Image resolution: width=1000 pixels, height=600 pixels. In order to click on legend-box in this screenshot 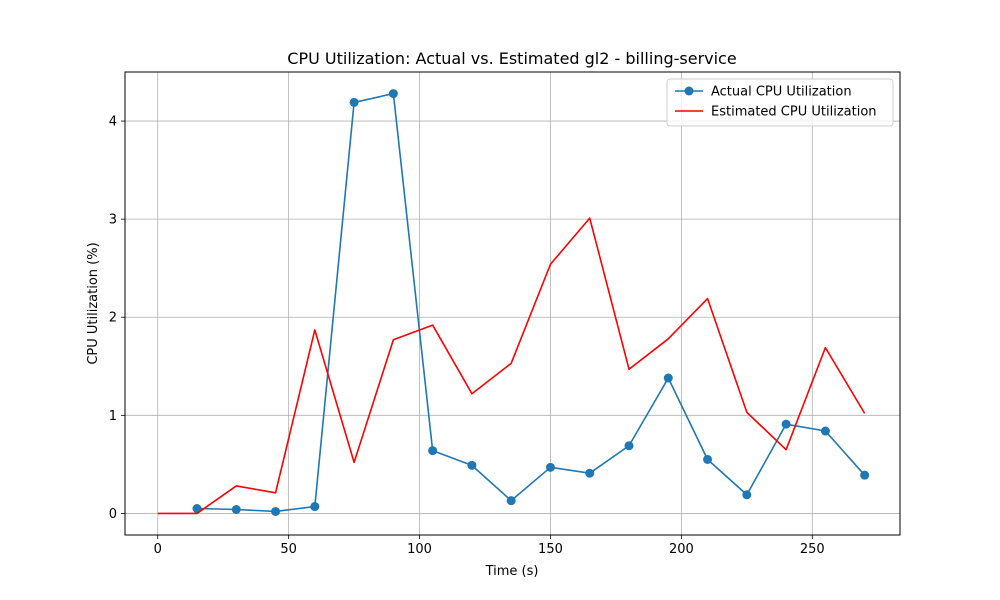, I will do `click(780, 102)`.